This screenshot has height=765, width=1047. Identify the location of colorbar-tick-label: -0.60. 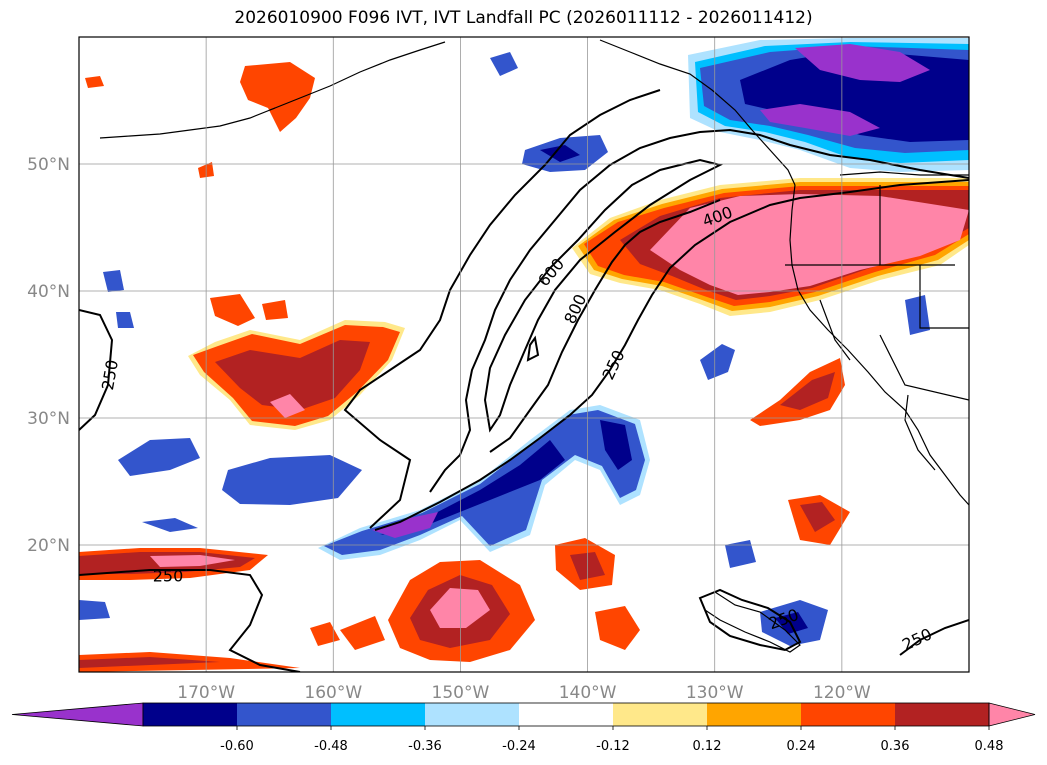
(237, 746).